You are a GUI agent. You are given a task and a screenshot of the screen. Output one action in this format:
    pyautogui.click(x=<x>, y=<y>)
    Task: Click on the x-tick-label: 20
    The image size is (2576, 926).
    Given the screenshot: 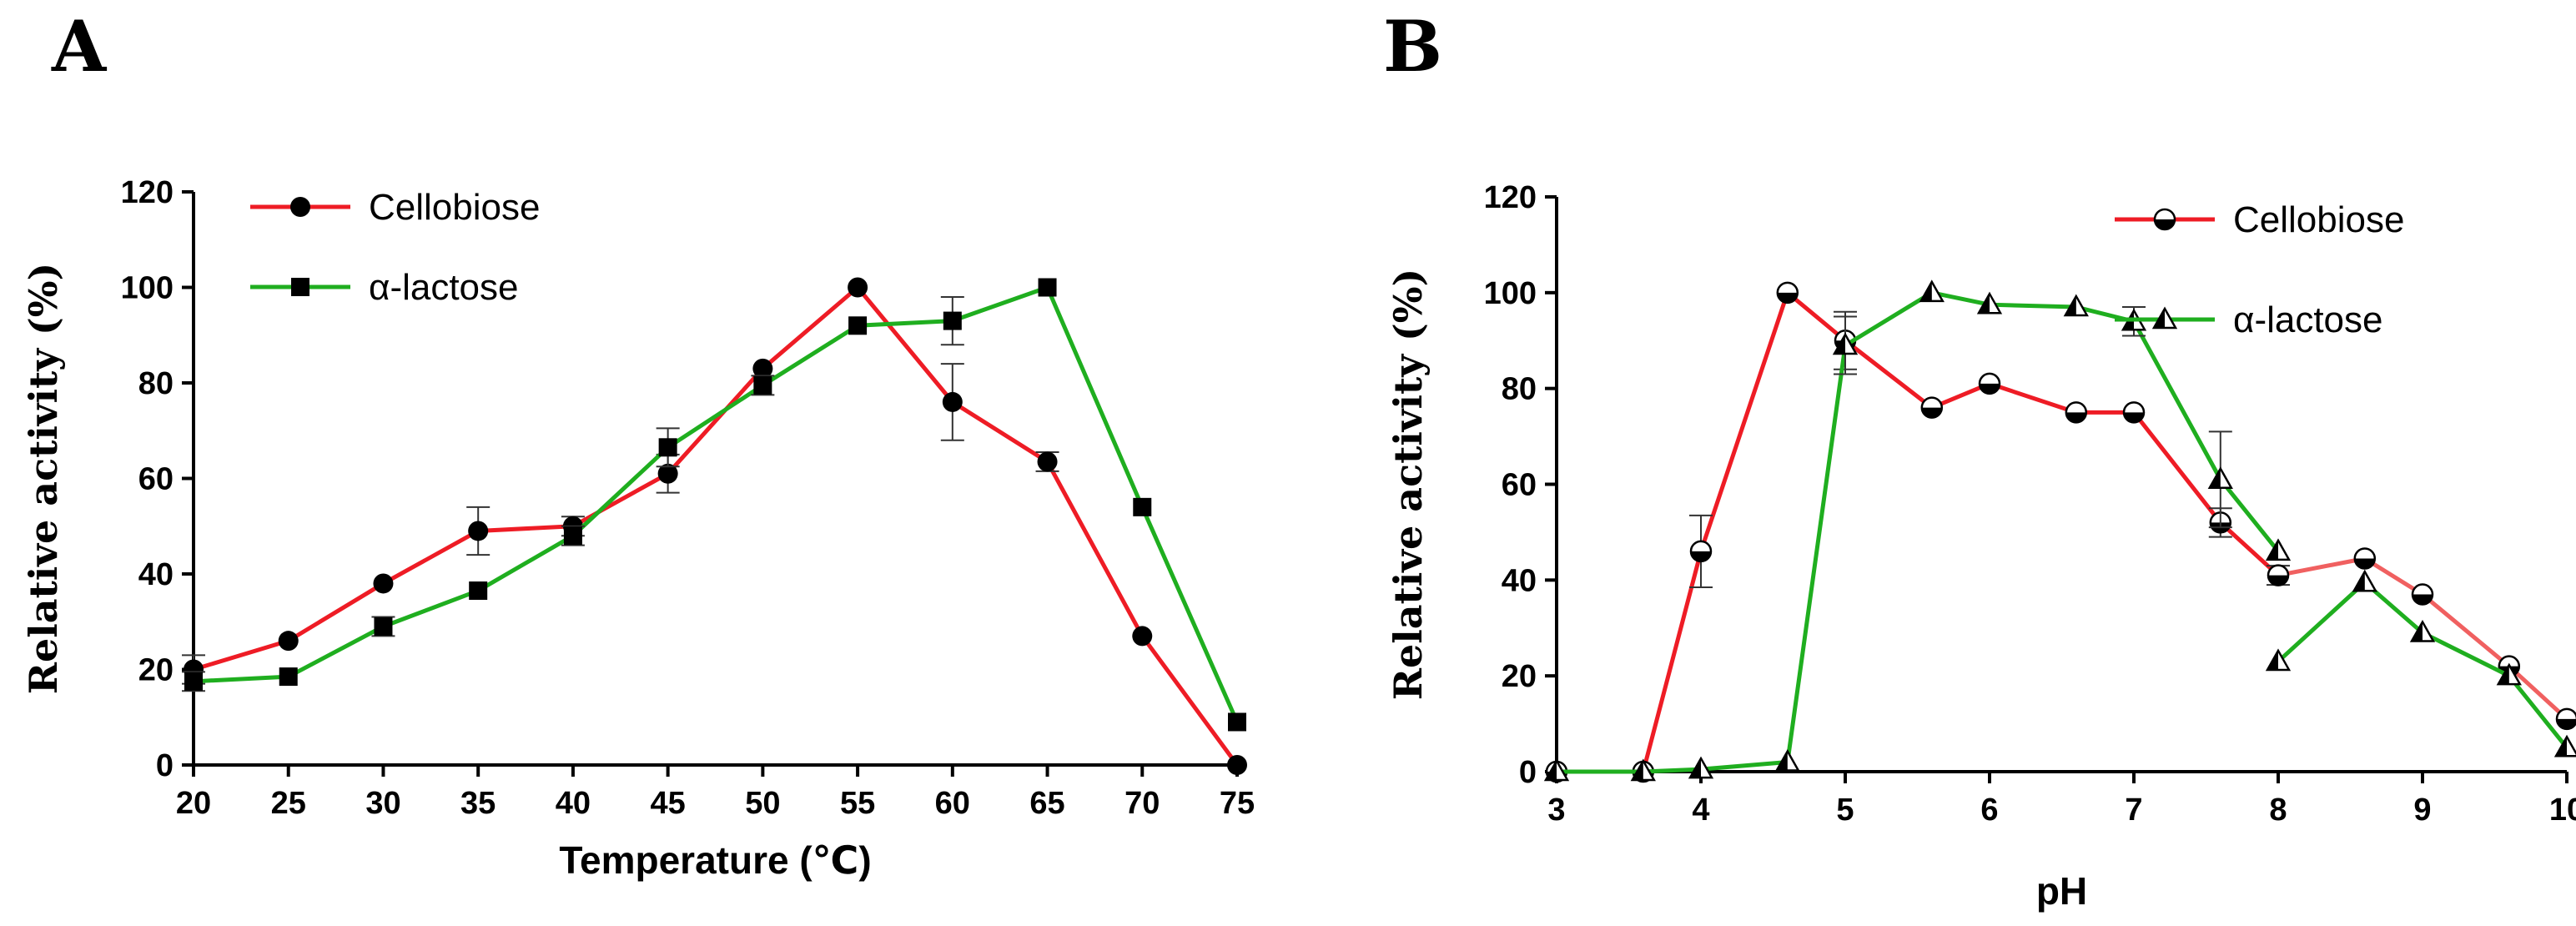 What is the action you would take?
    pyautogui.click(x=193, y=804)
    